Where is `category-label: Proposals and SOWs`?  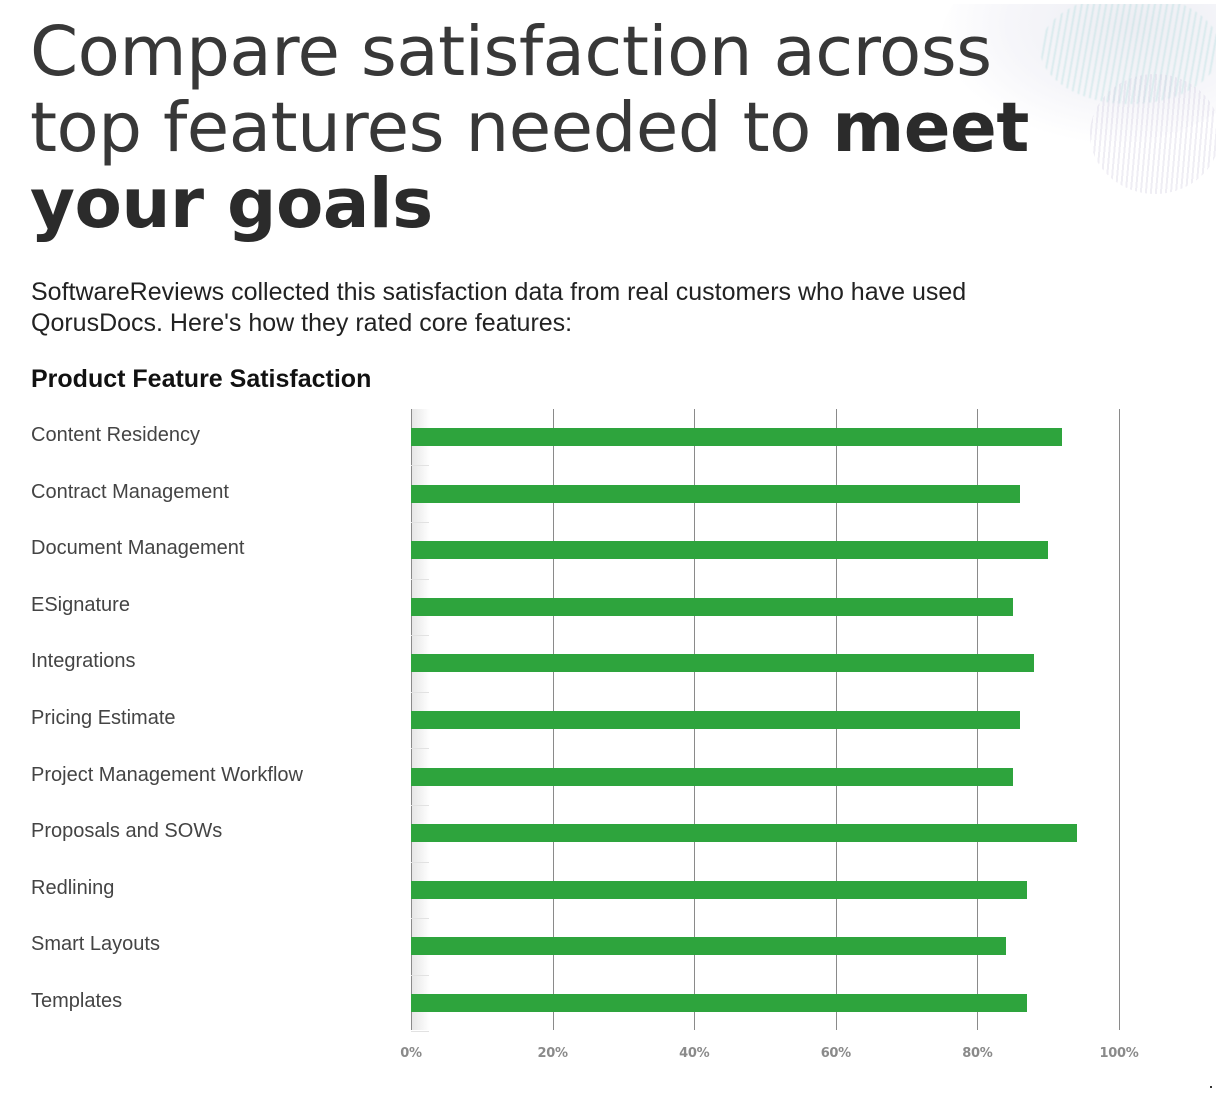 category-label: Proposals and SOWs is located at coordinates (127, 831).